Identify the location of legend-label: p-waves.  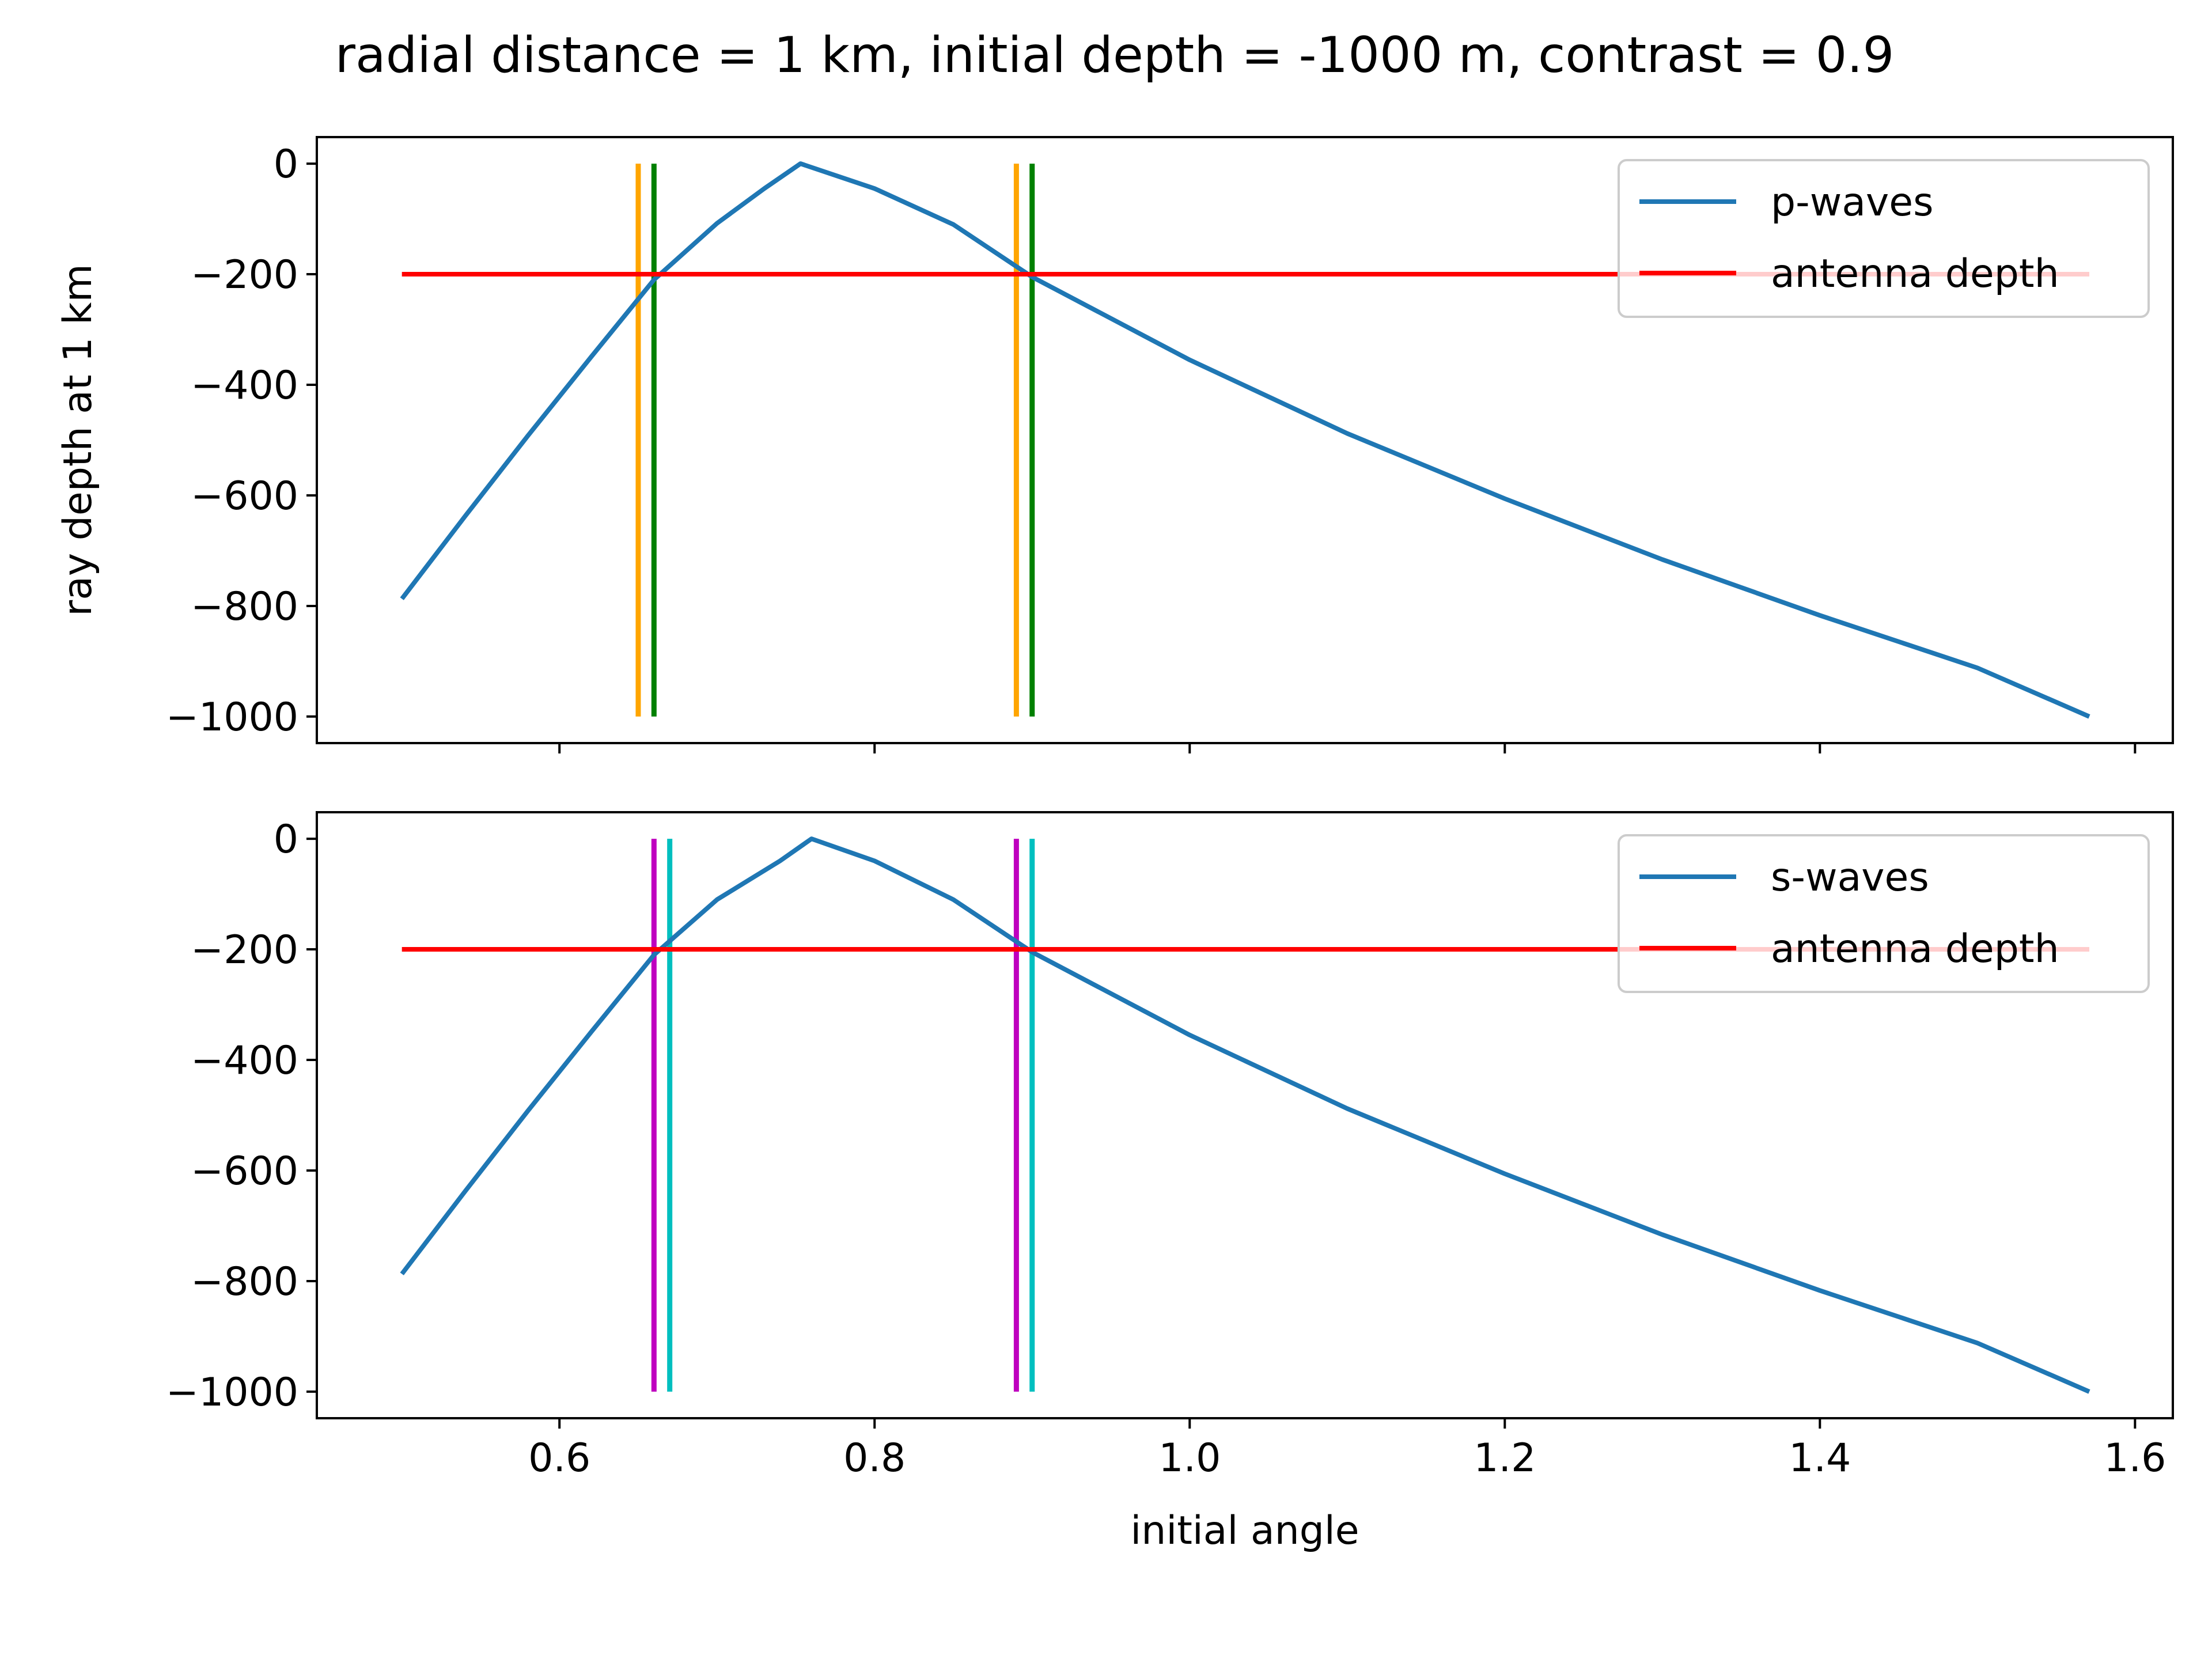
(1852, 202).